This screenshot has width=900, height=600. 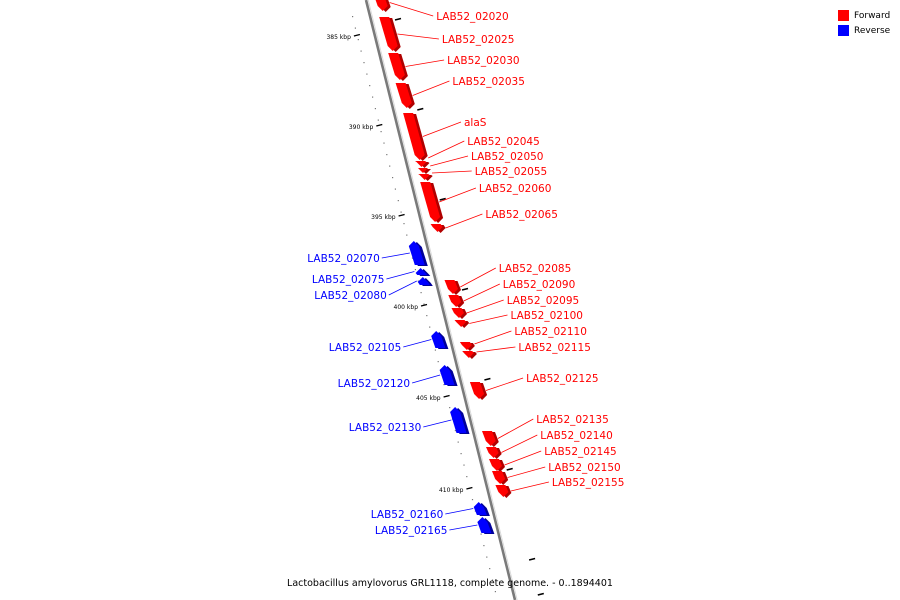 What do you see at coordinates (843, 30) in the screenshot?
I see `reverse-swatch` at bounding box center [843, 30].